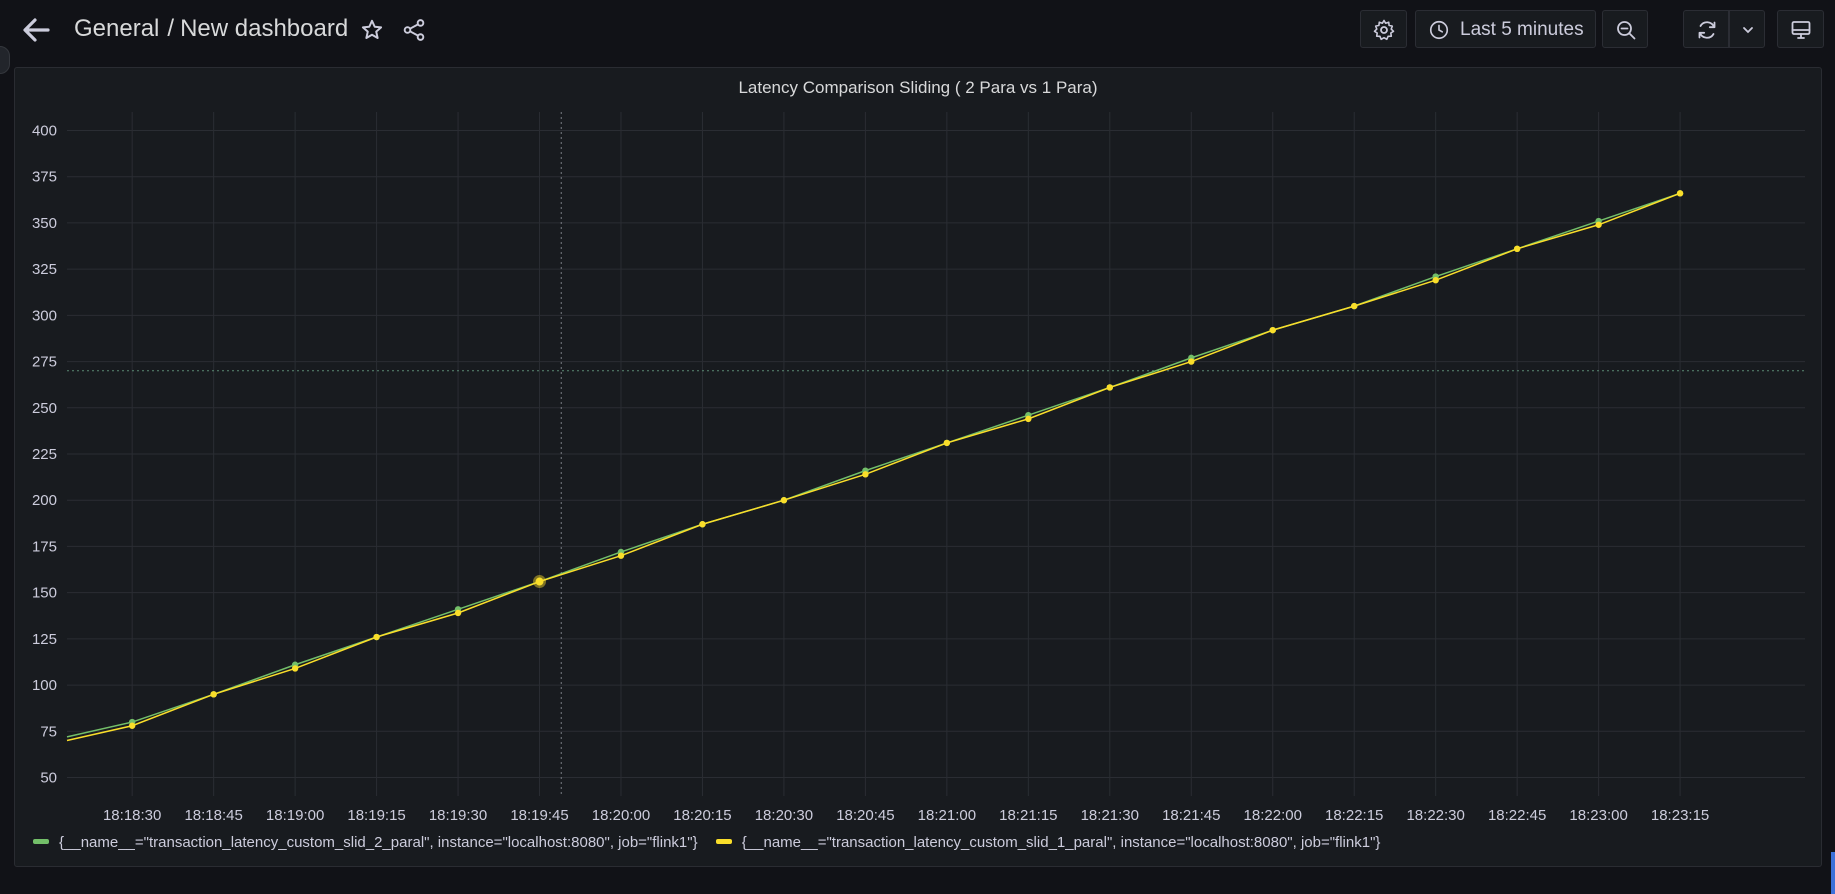 This screenshot has width=1835, height=894. I want to click on time-range-picker: Last 5 minutes, so click(1505, 29).